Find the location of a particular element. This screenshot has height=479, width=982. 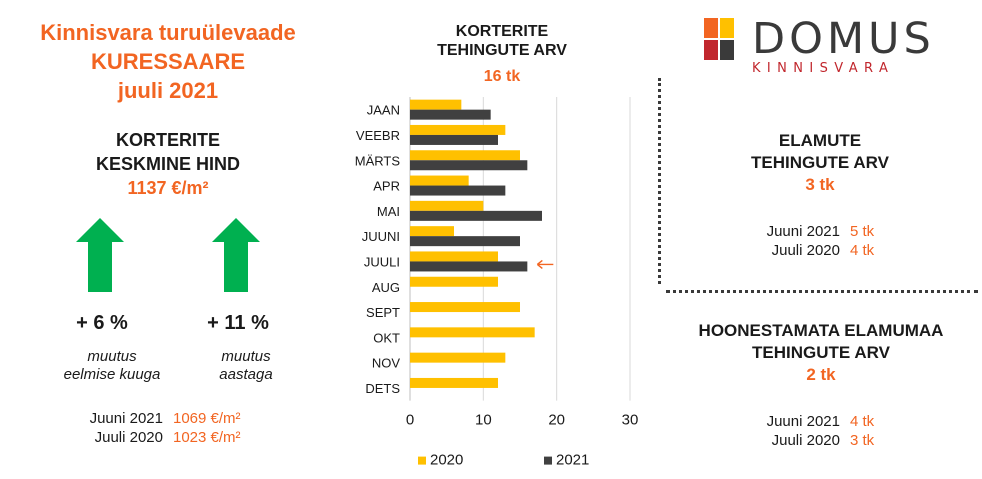

price-comparison: Juuni 2021 1069 €/m² Juuli 2020 1023 €/m² is located at coordinates (180, 428).